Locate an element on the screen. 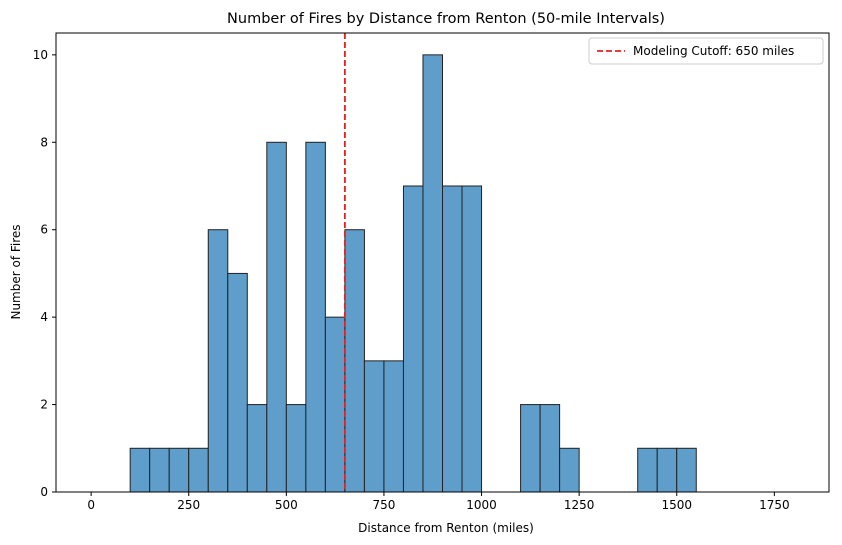  x-ticks: 0 250 500 750 1000 1250 1500 1750 is located at coordinates (438, 502).